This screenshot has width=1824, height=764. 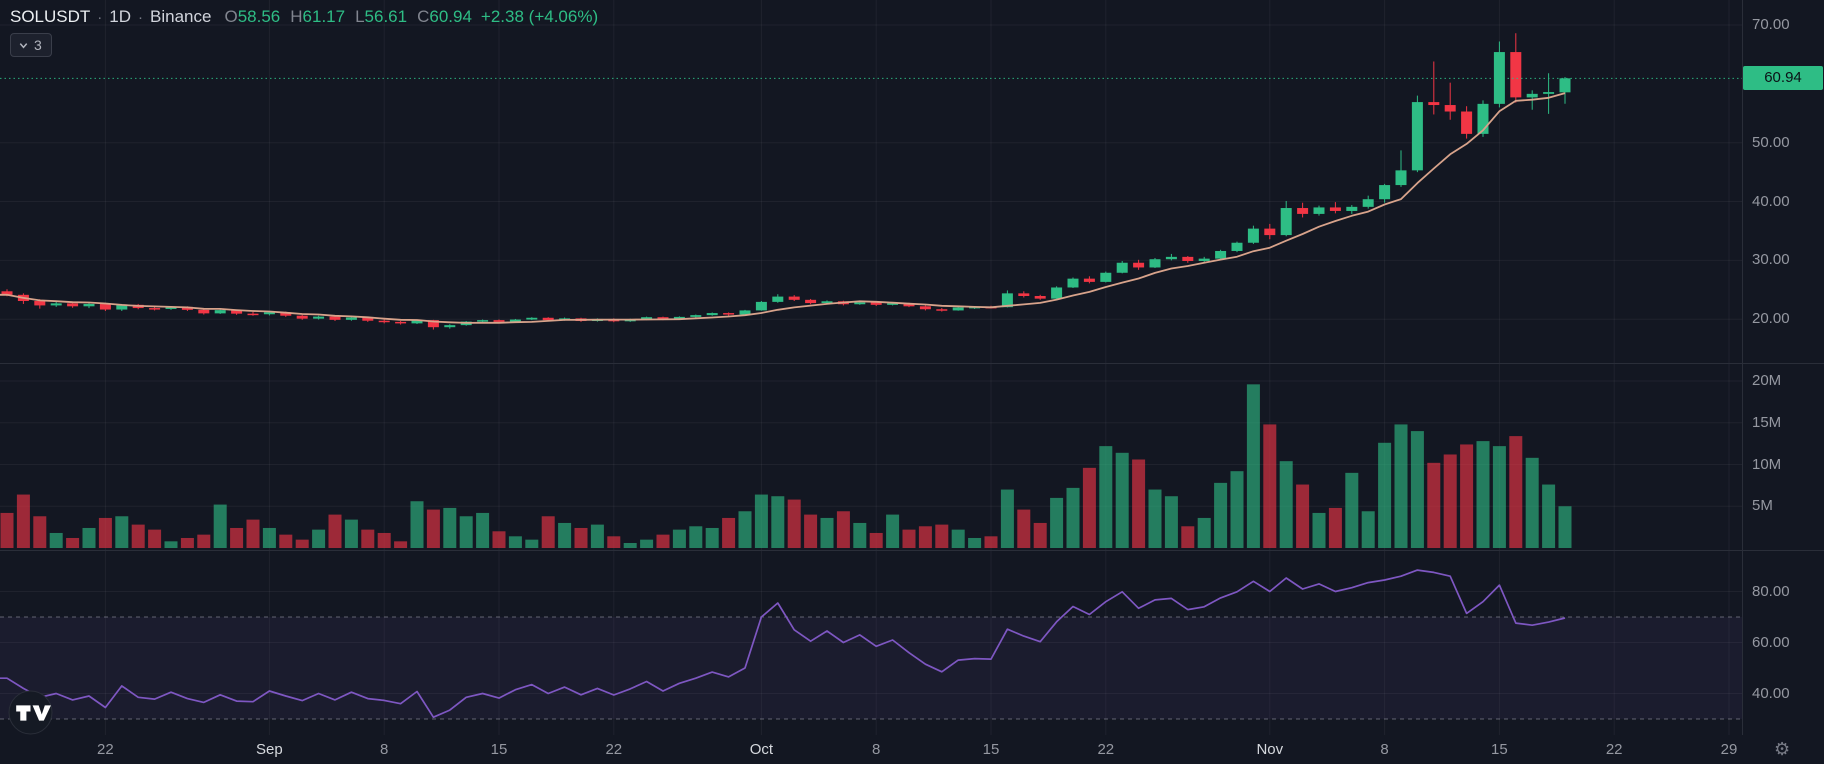 I want to click on time-axis-month-label: Oct, so click(x=761, y=749).